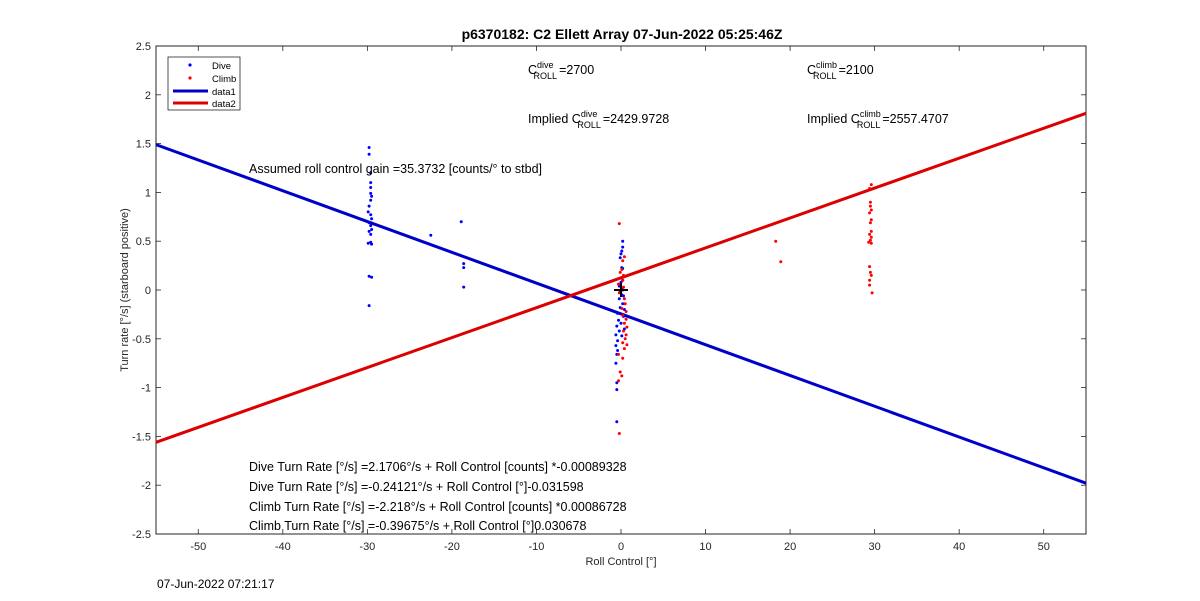 This screenshot has width=1200, height=601. Describe the element at coordinates (705, 547) in the screenshot. I see `x-tick-label: 10` at that location.